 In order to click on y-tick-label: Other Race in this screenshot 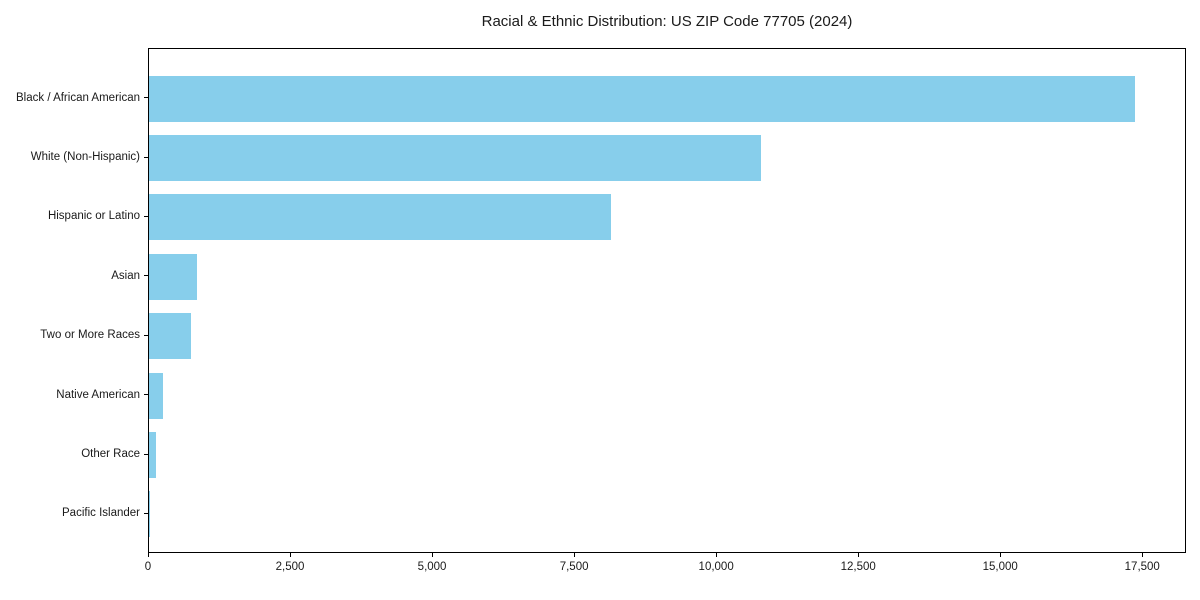, I will do `click(110, 454)`.